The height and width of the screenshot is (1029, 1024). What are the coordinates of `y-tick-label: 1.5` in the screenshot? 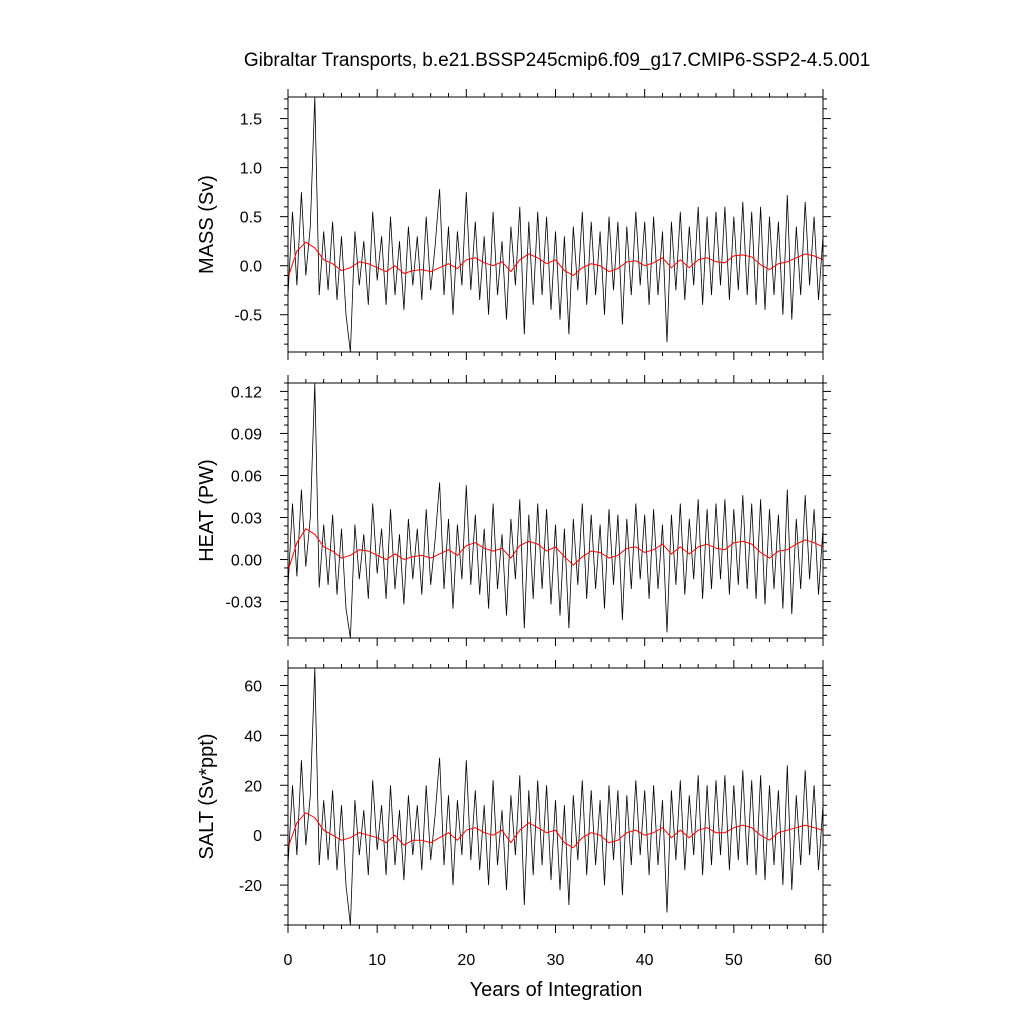 It's located at (251, 120).